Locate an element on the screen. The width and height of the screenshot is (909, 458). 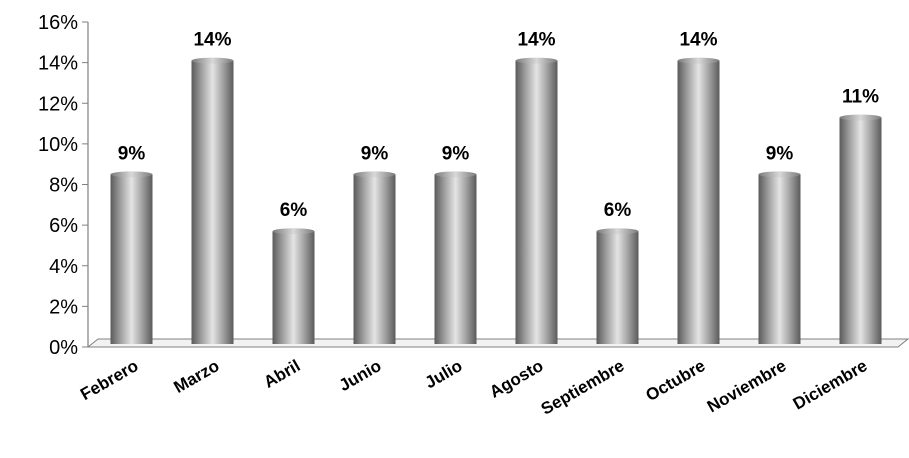
x-tick-label: Agosto is located at coordinates (516, 379).